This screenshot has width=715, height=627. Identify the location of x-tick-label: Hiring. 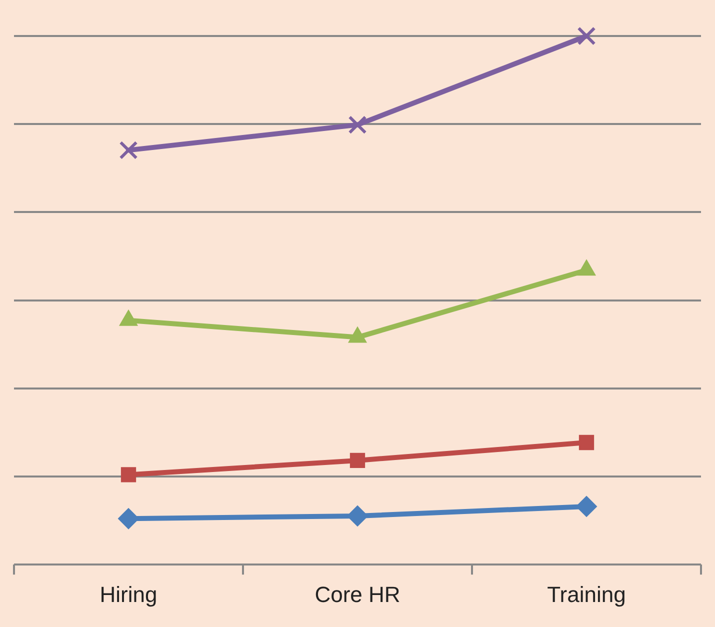
(129, 594).